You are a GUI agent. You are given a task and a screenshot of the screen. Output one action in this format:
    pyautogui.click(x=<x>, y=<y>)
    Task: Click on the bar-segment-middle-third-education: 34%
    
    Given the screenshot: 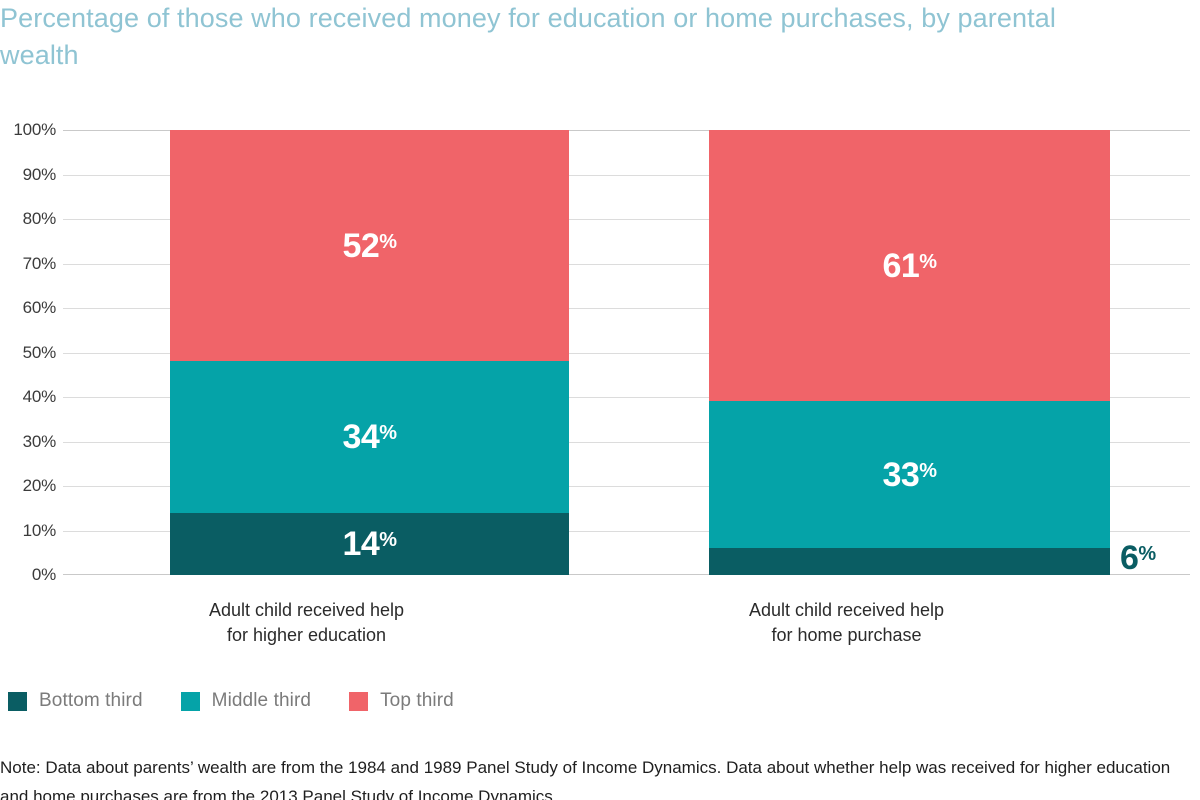 What is the action you would take?
    pyautogui.click(x=369, y=437)
    